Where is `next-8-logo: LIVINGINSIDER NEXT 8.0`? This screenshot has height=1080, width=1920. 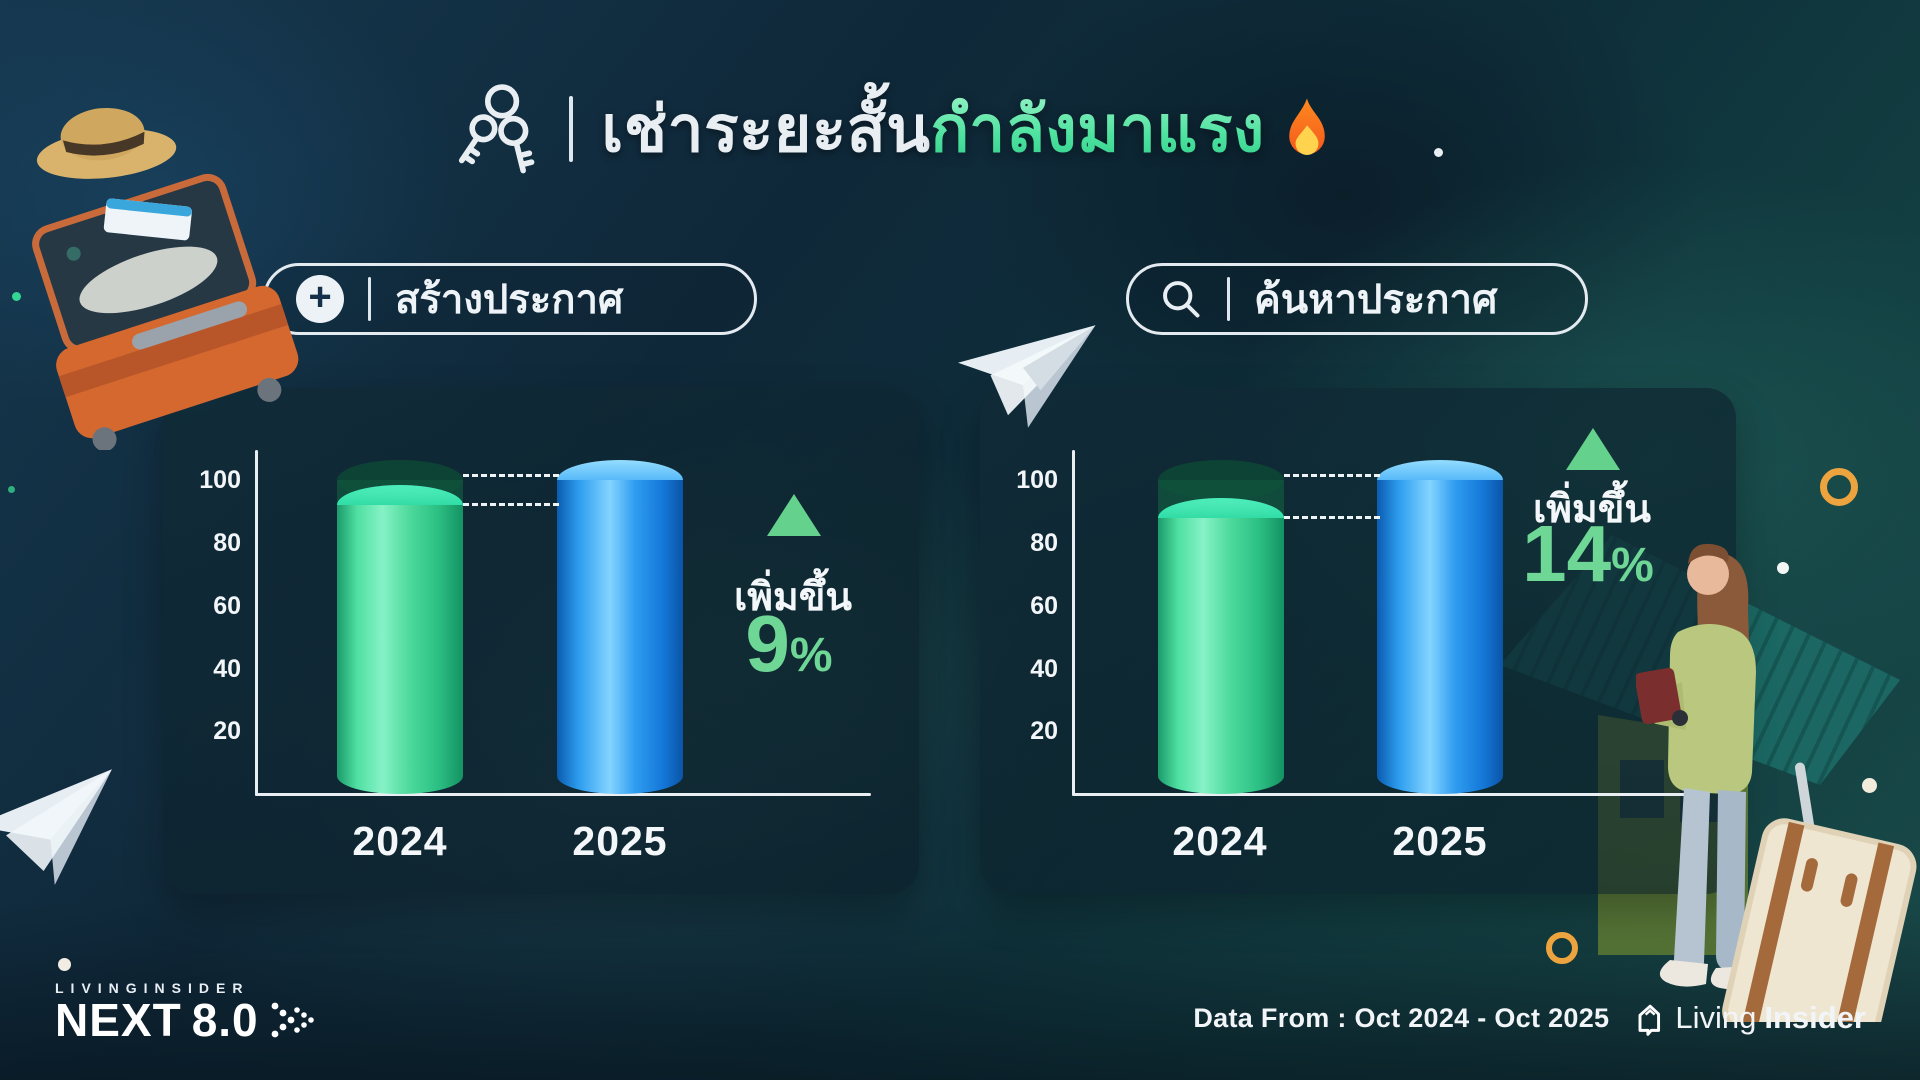 next-8-logo: LIVINGINSIDER NEXT 8.0 is located at coordinates (189, 1012).